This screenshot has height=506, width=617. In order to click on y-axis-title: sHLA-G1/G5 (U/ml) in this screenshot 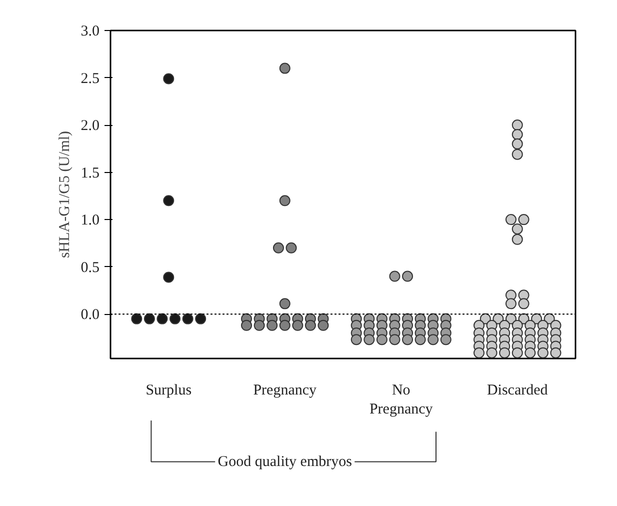, I will do `click(64, 194)`.